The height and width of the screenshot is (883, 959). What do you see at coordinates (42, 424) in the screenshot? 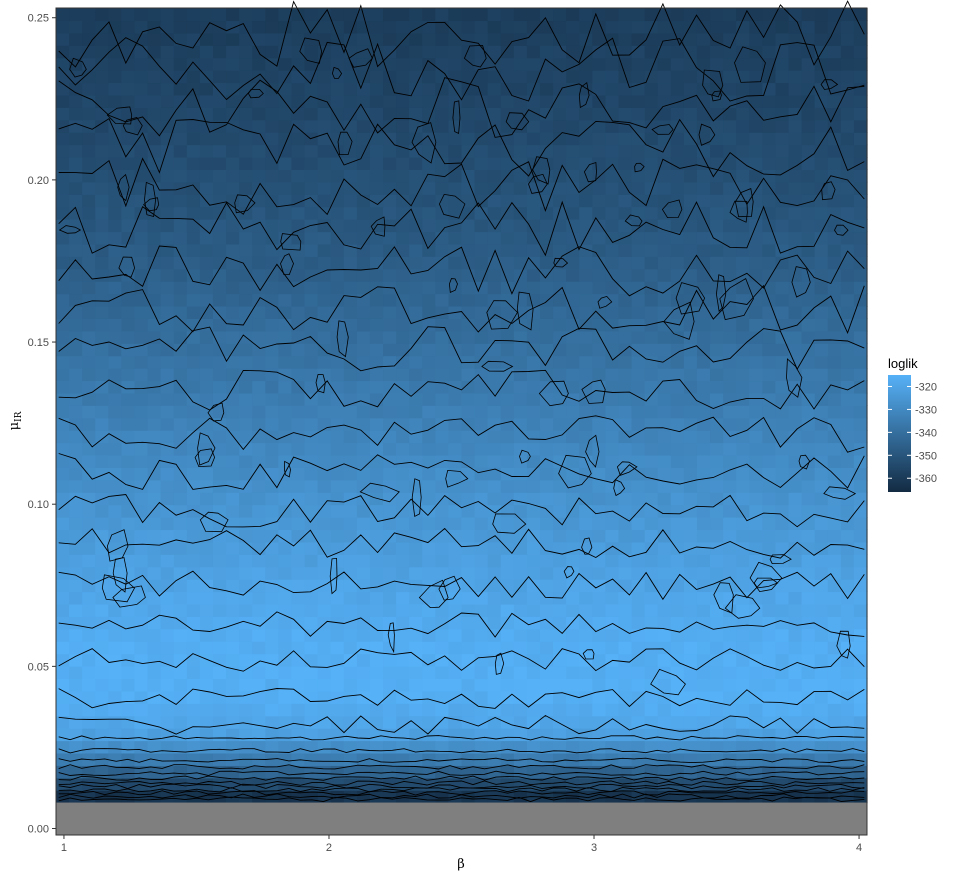
I see `y-axis: 0.000.050.100.150.200.25` at bounding box center [42, 424].